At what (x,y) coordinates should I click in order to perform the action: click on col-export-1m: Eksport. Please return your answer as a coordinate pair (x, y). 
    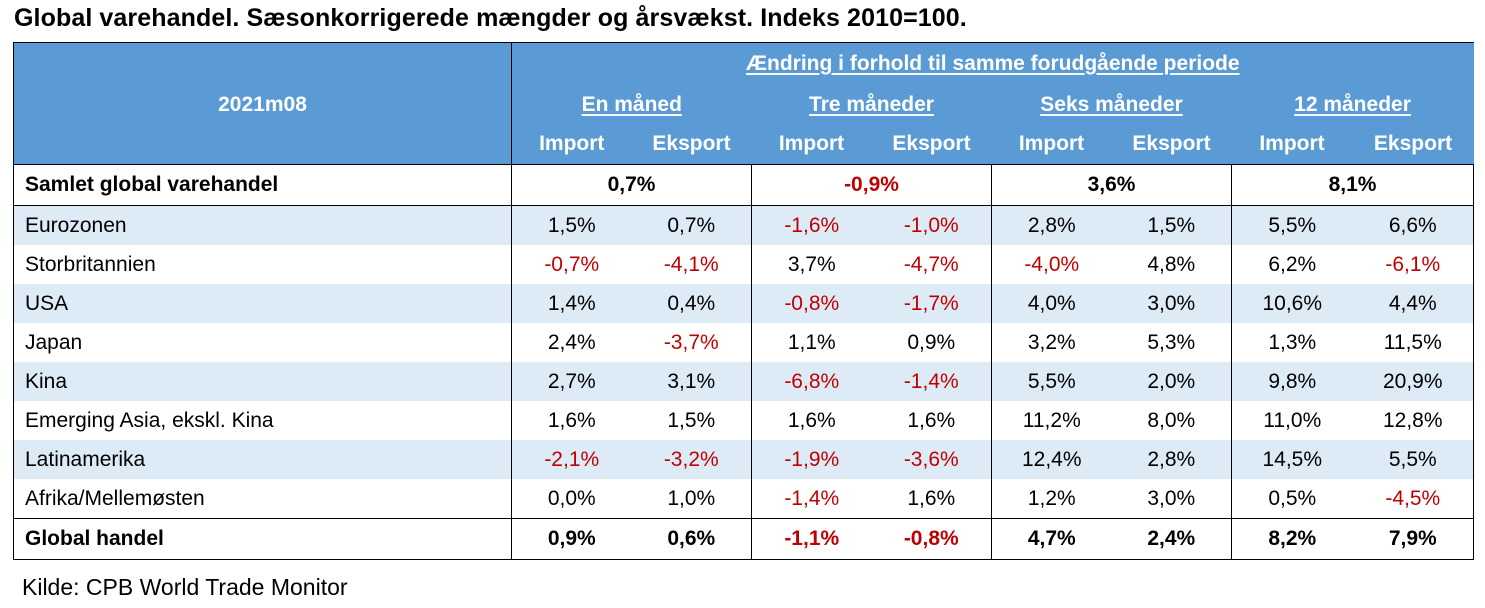
    Looking at the image, I should click on (691, 144).